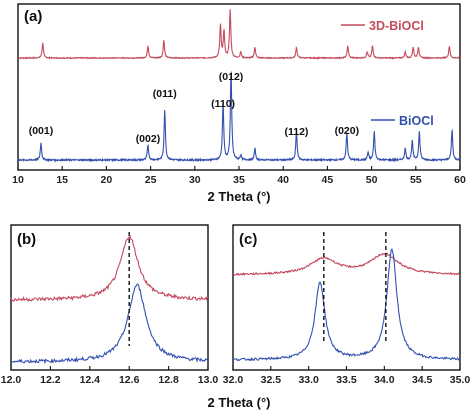  What do you see at coordinates (239, 402) in the screenshot?
I see `bottom-xlabel: 2 Theta (°)` at bounding box center [239, 402].